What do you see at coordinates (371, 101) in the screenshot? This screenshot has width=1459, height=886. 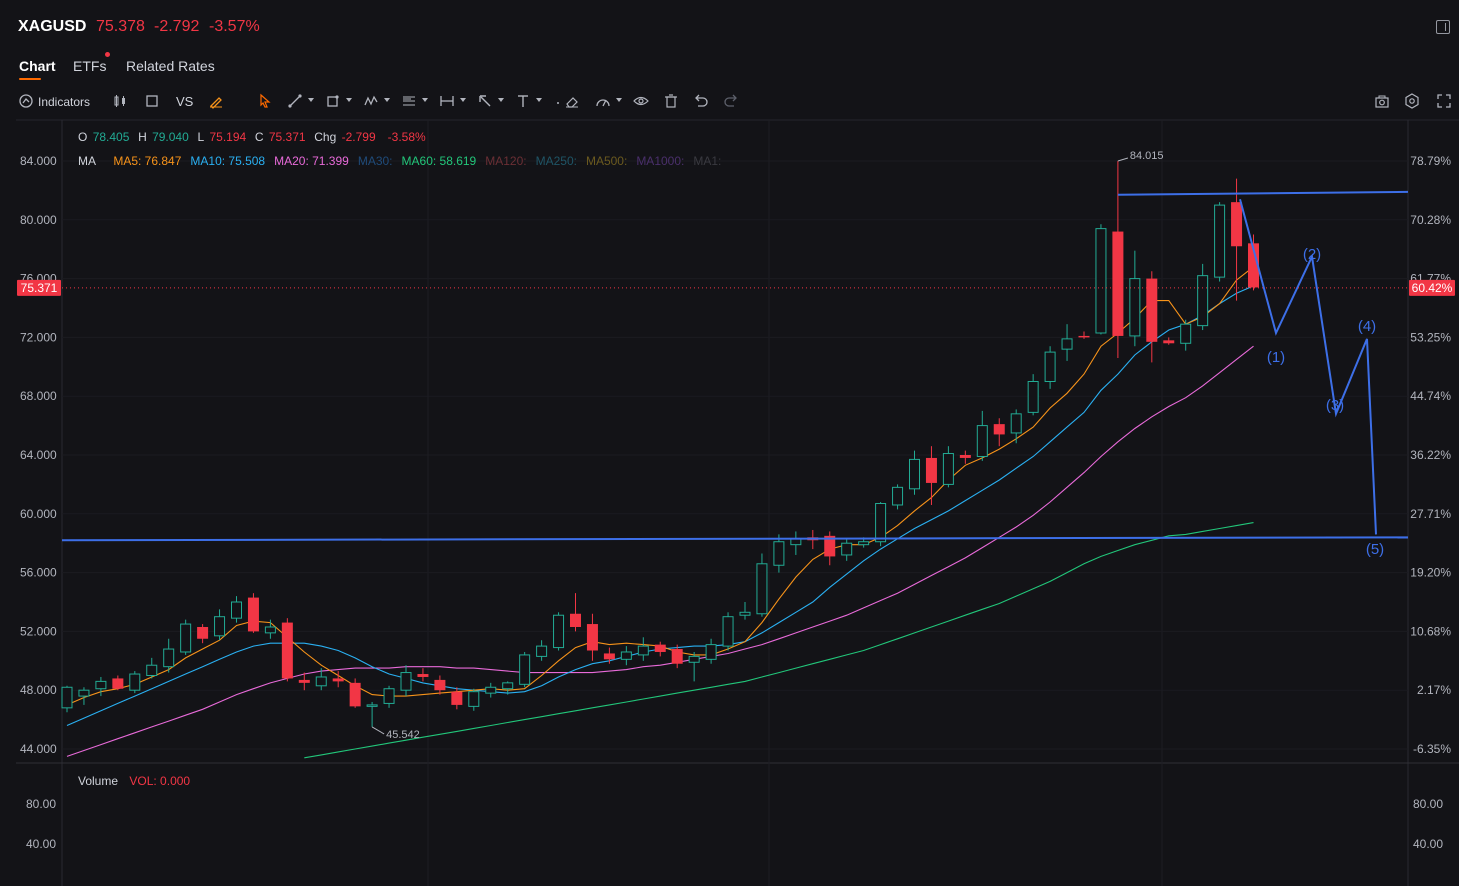 I see `pattern-icon` at bounding box center [371, 101].